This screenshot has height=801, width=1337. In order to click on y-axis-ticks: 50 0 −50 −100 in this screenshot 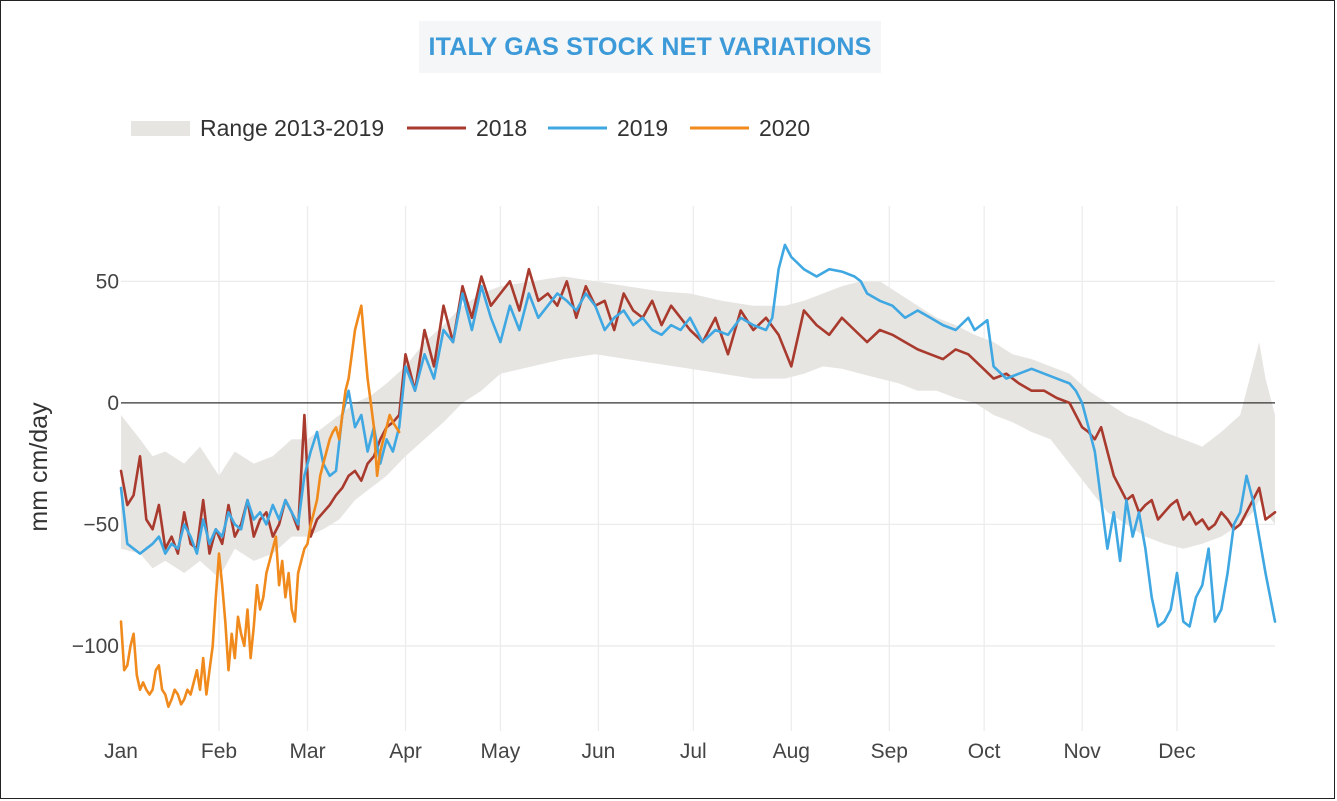, I will do `click(95, 464)`.